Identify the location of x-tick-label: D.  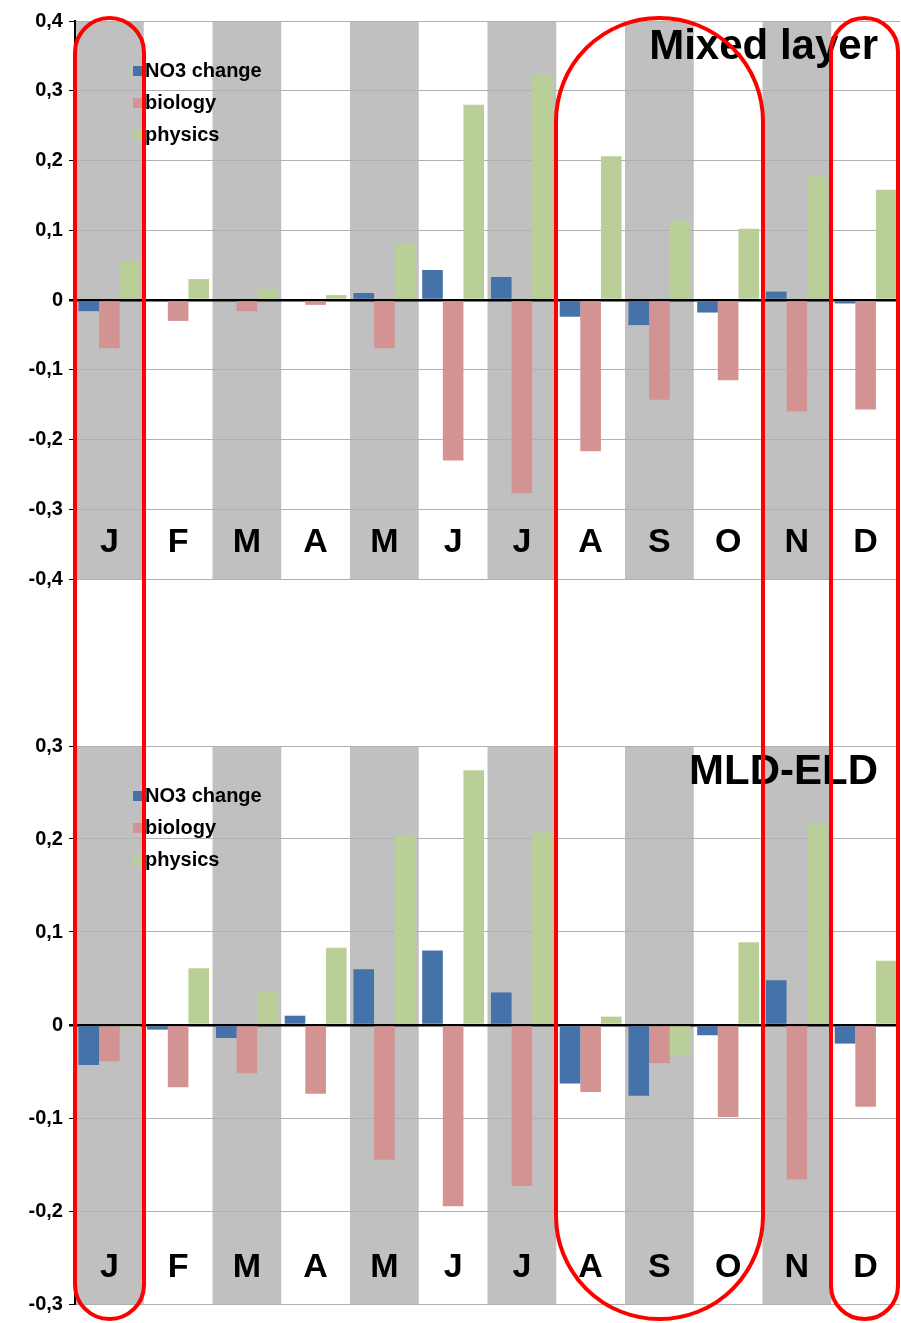
(865, 540).